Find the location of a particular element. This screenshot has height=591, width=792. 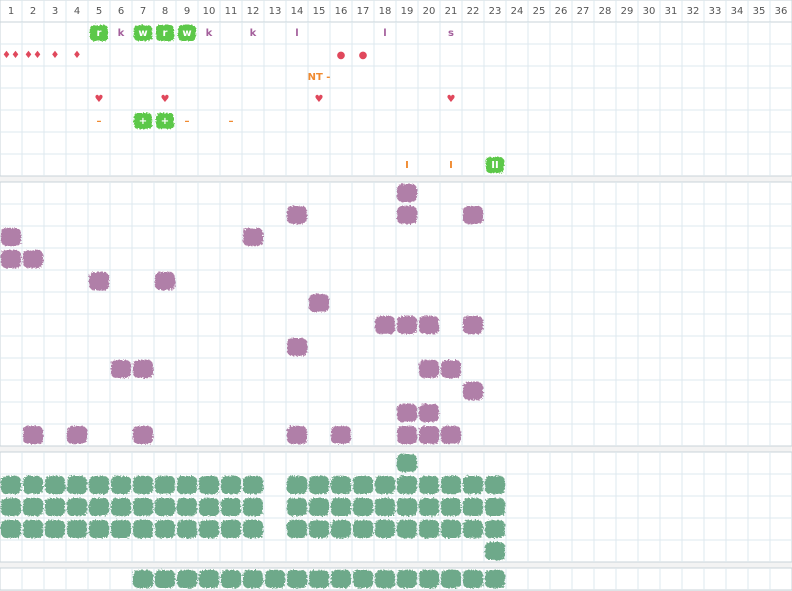

marker: I is located at coordinates (407, 165).